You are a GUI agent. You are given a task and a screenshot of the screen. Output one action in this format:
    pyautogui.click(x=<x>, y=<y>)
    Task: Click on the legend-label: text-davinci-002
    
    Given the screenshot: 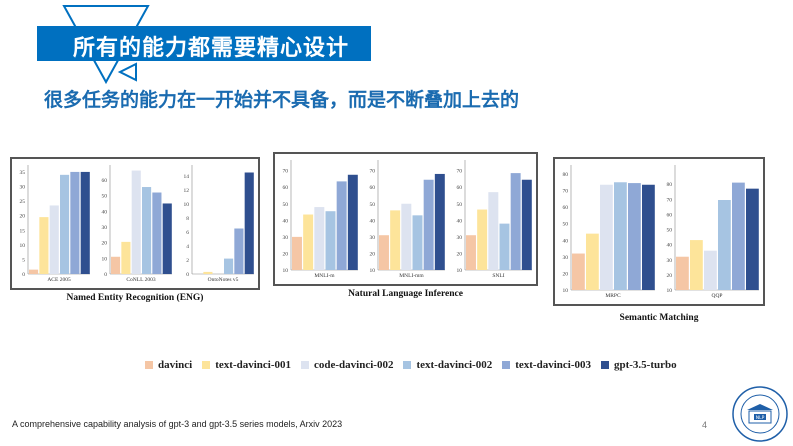 What is the action you would take?
    pyautogui.click(x=454, y=365)
    